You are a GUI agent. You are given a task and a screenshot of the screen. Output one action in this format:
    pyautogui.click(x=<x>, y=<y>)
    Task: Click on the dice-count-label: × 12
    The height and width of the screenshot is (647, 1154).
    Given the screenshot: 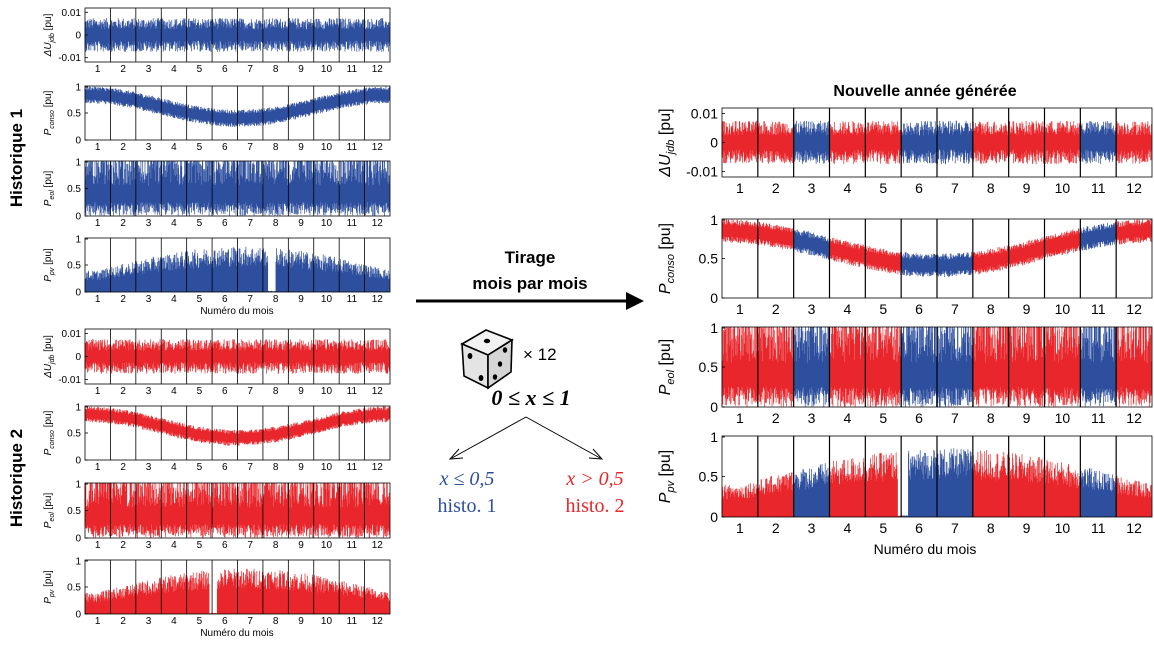 What is the action you would take?
    pyautogui.click(x=540, y=354)
    